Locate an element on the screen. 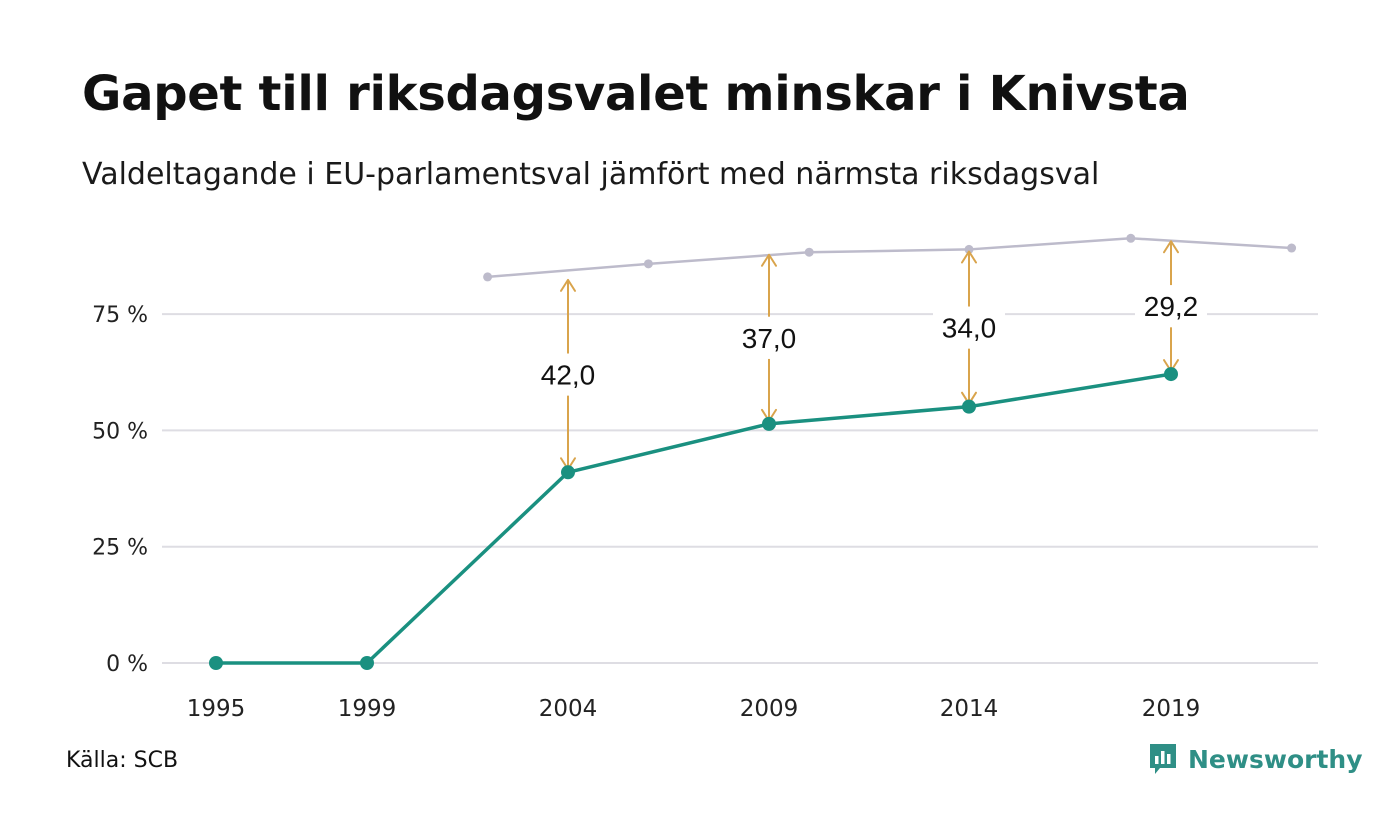  riksdag-series is located at coordinates (890, 257).